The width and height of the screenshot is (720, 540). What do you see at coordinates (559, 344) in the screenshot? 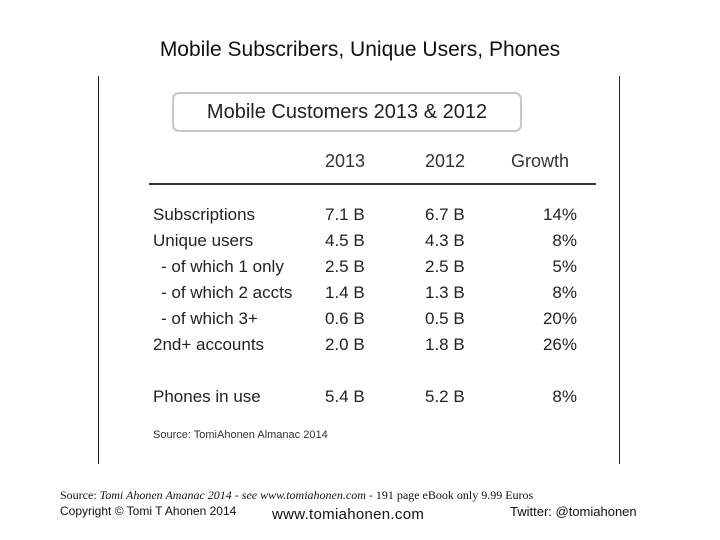
I see `growth-value: 26%` at bounding box center [559, 344].